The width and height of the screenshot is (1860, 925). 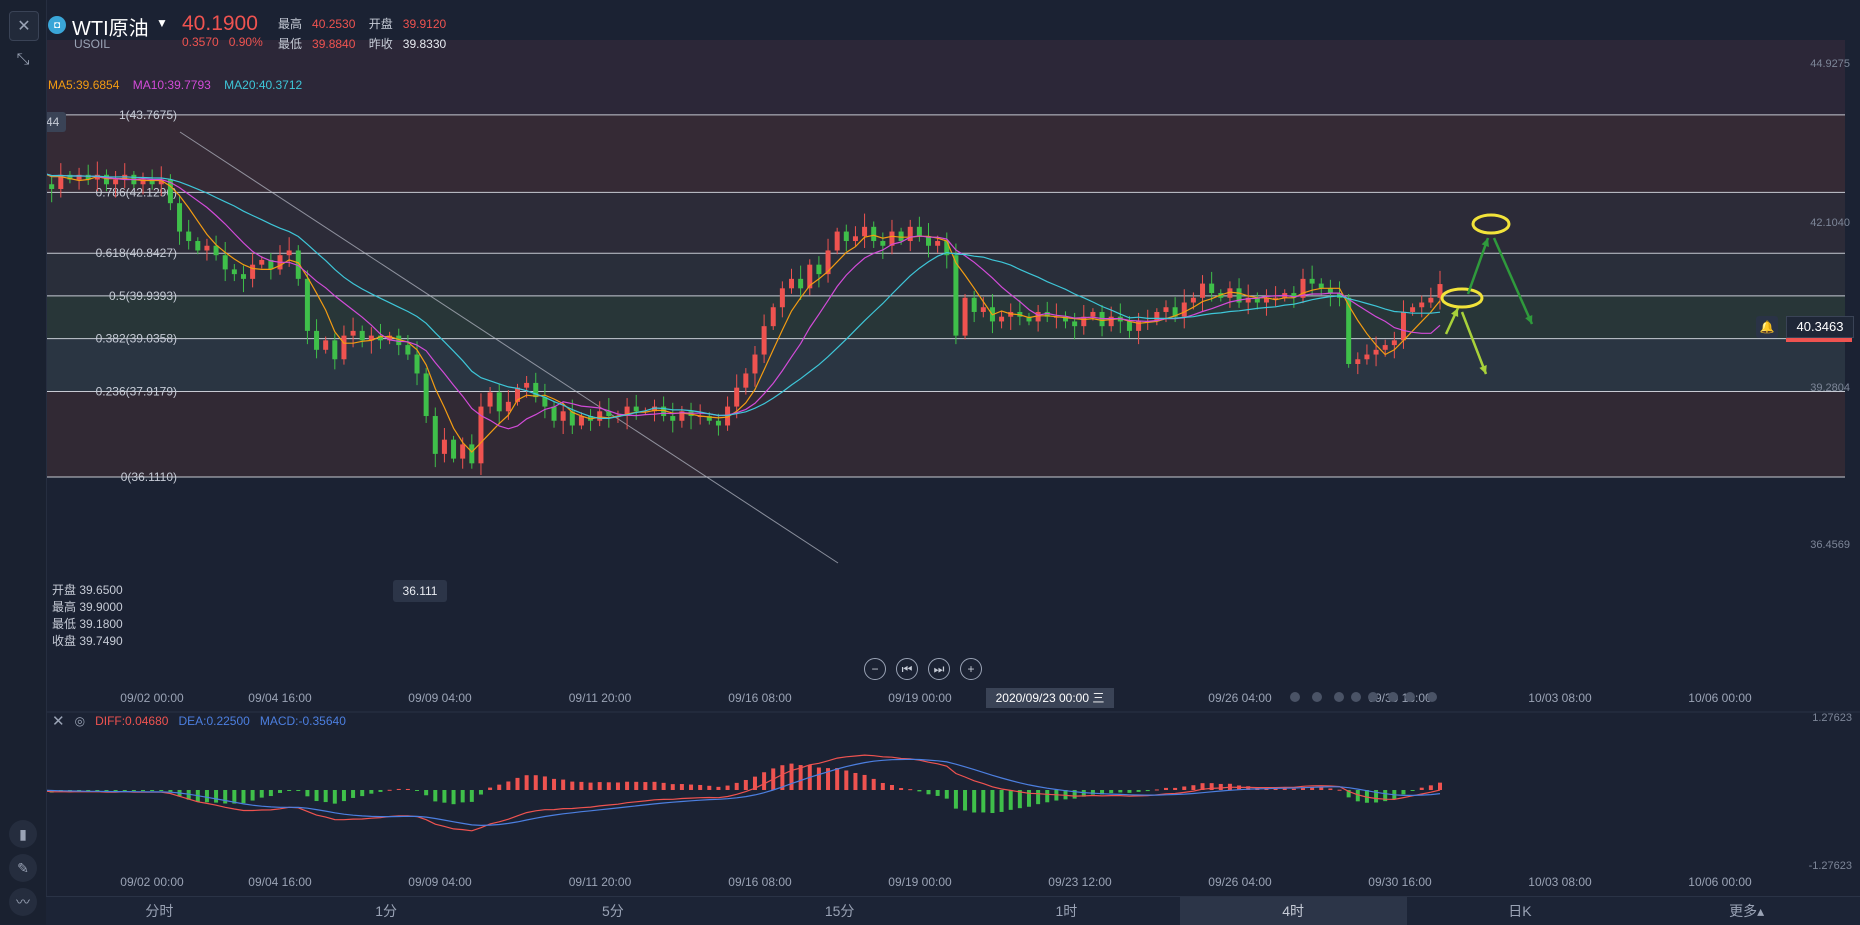 I want to click on zoom-out-button: −, so click(x=875, y=669).